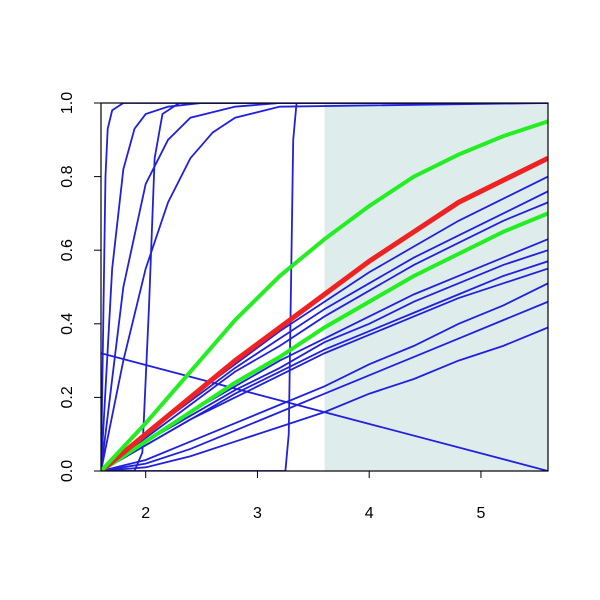  Describe the element at coordinates (324, 411) in the screenshot. I see `curve` at that location.